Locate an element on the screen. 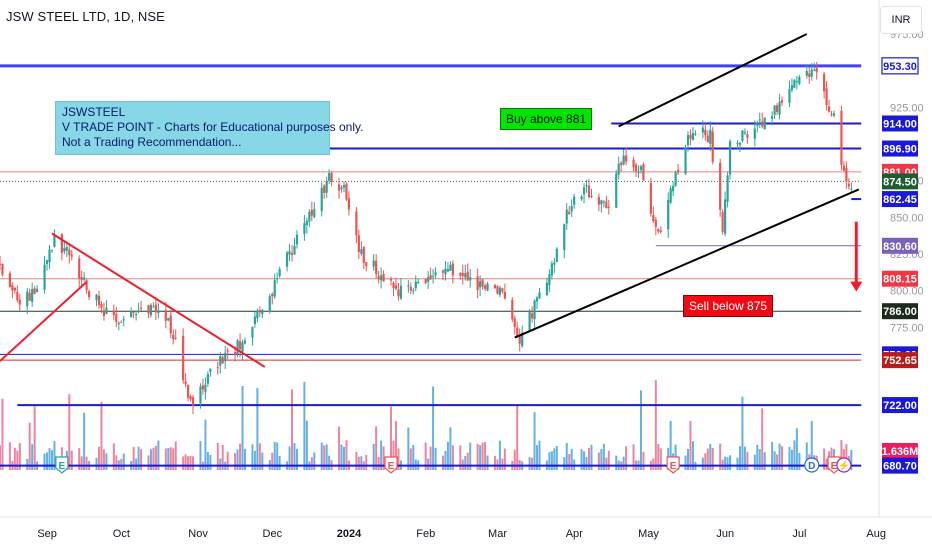 The width and height of the screenshot is (932, 550). price-label: 914.00 is located at coordinates (900, 123).